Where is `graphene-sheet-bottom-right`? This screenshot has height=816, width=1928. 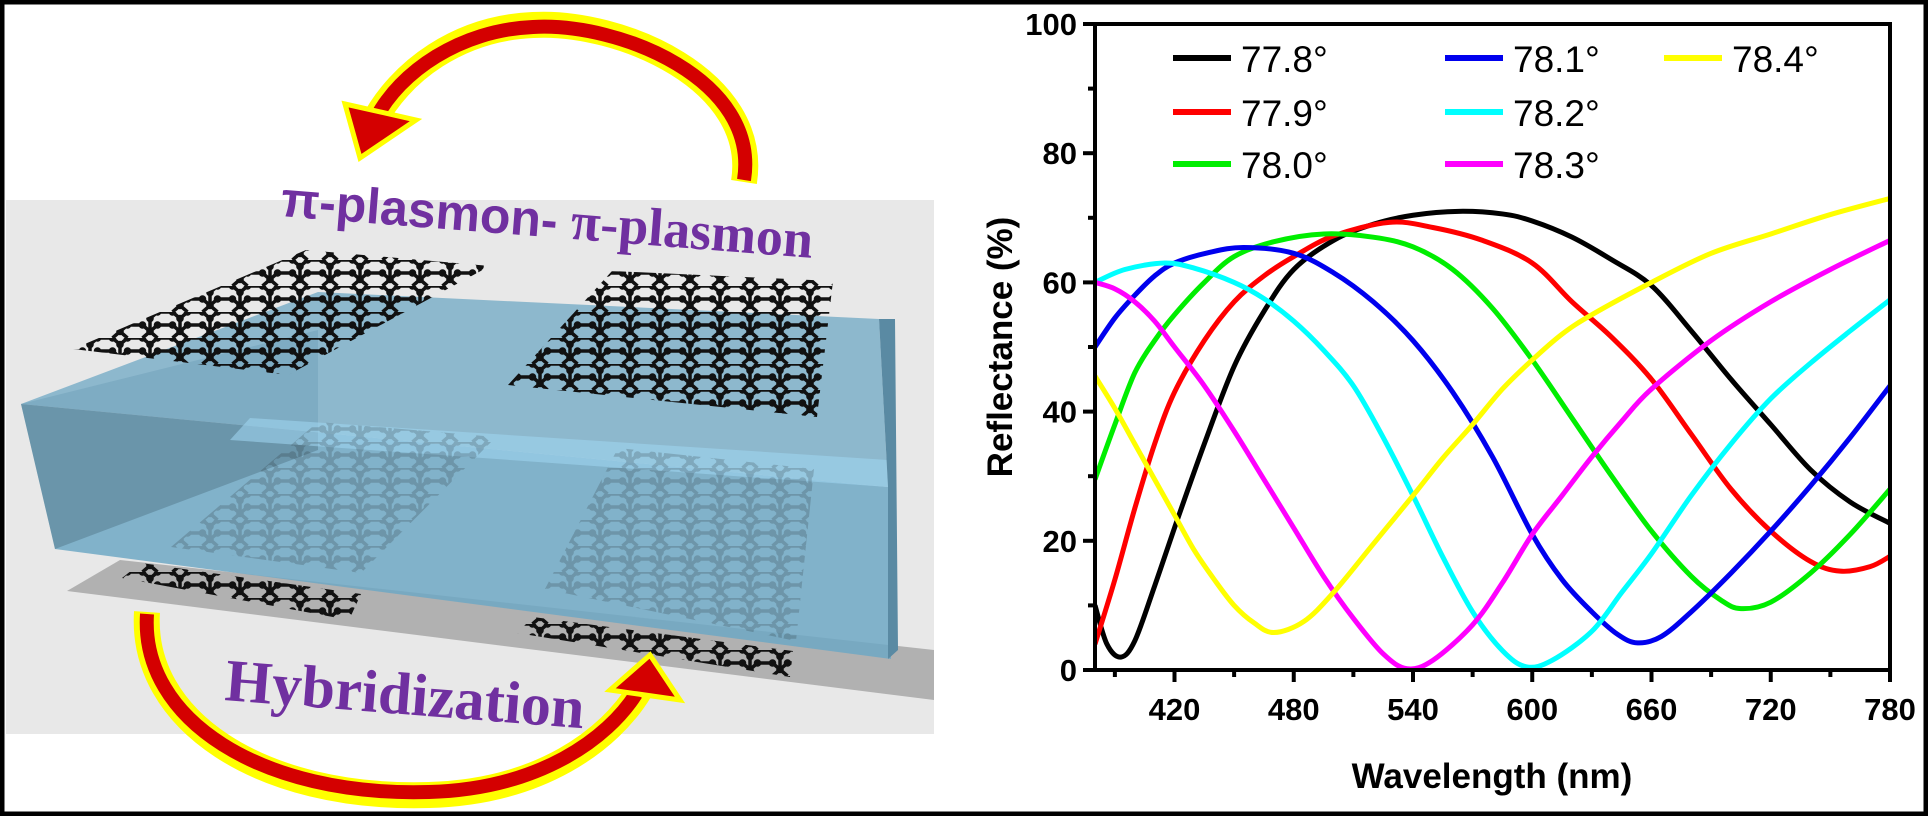 graphene-sheet-bottom-right is located at coordinates (655, 647).